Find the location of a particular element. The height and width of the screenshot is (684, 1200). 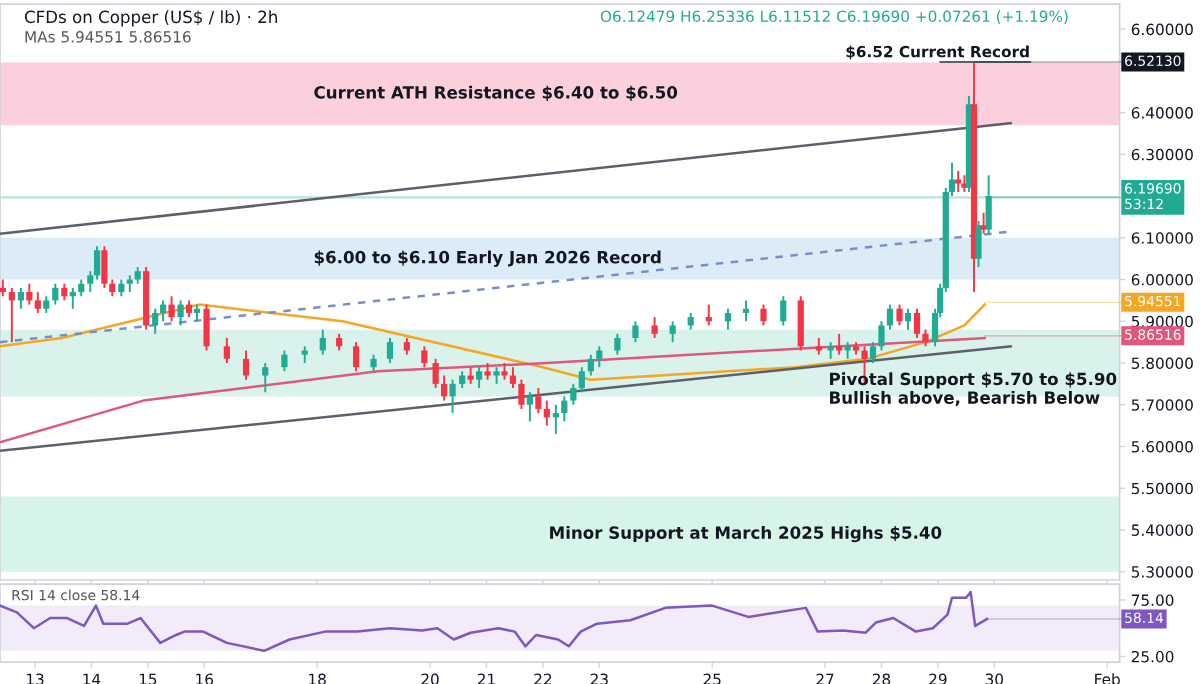

band-label: $6.00 to $6.10 Early Jan 2026 Record is located at coordinates (487, 258).